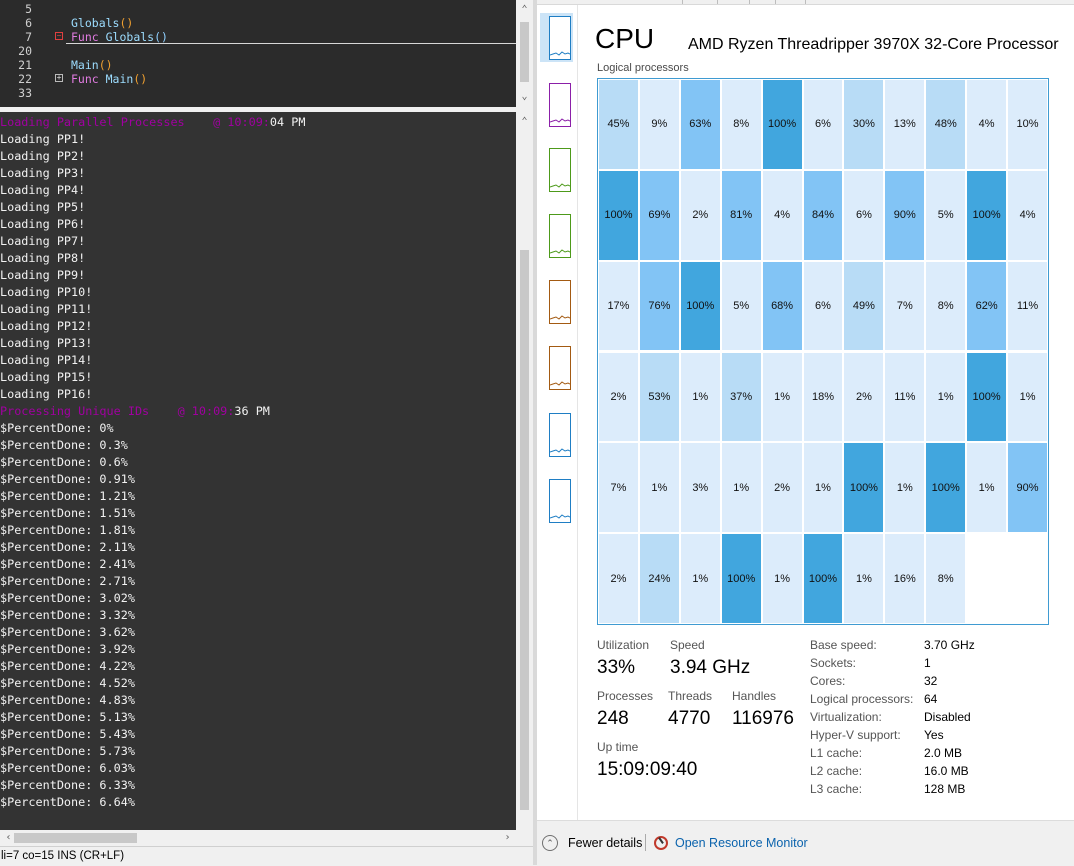 This screenshot has height=866, width=1074. Describe the element at coordinates (43, 190) in the screenshot. I see `console-text: Loading PP4!` at that location.